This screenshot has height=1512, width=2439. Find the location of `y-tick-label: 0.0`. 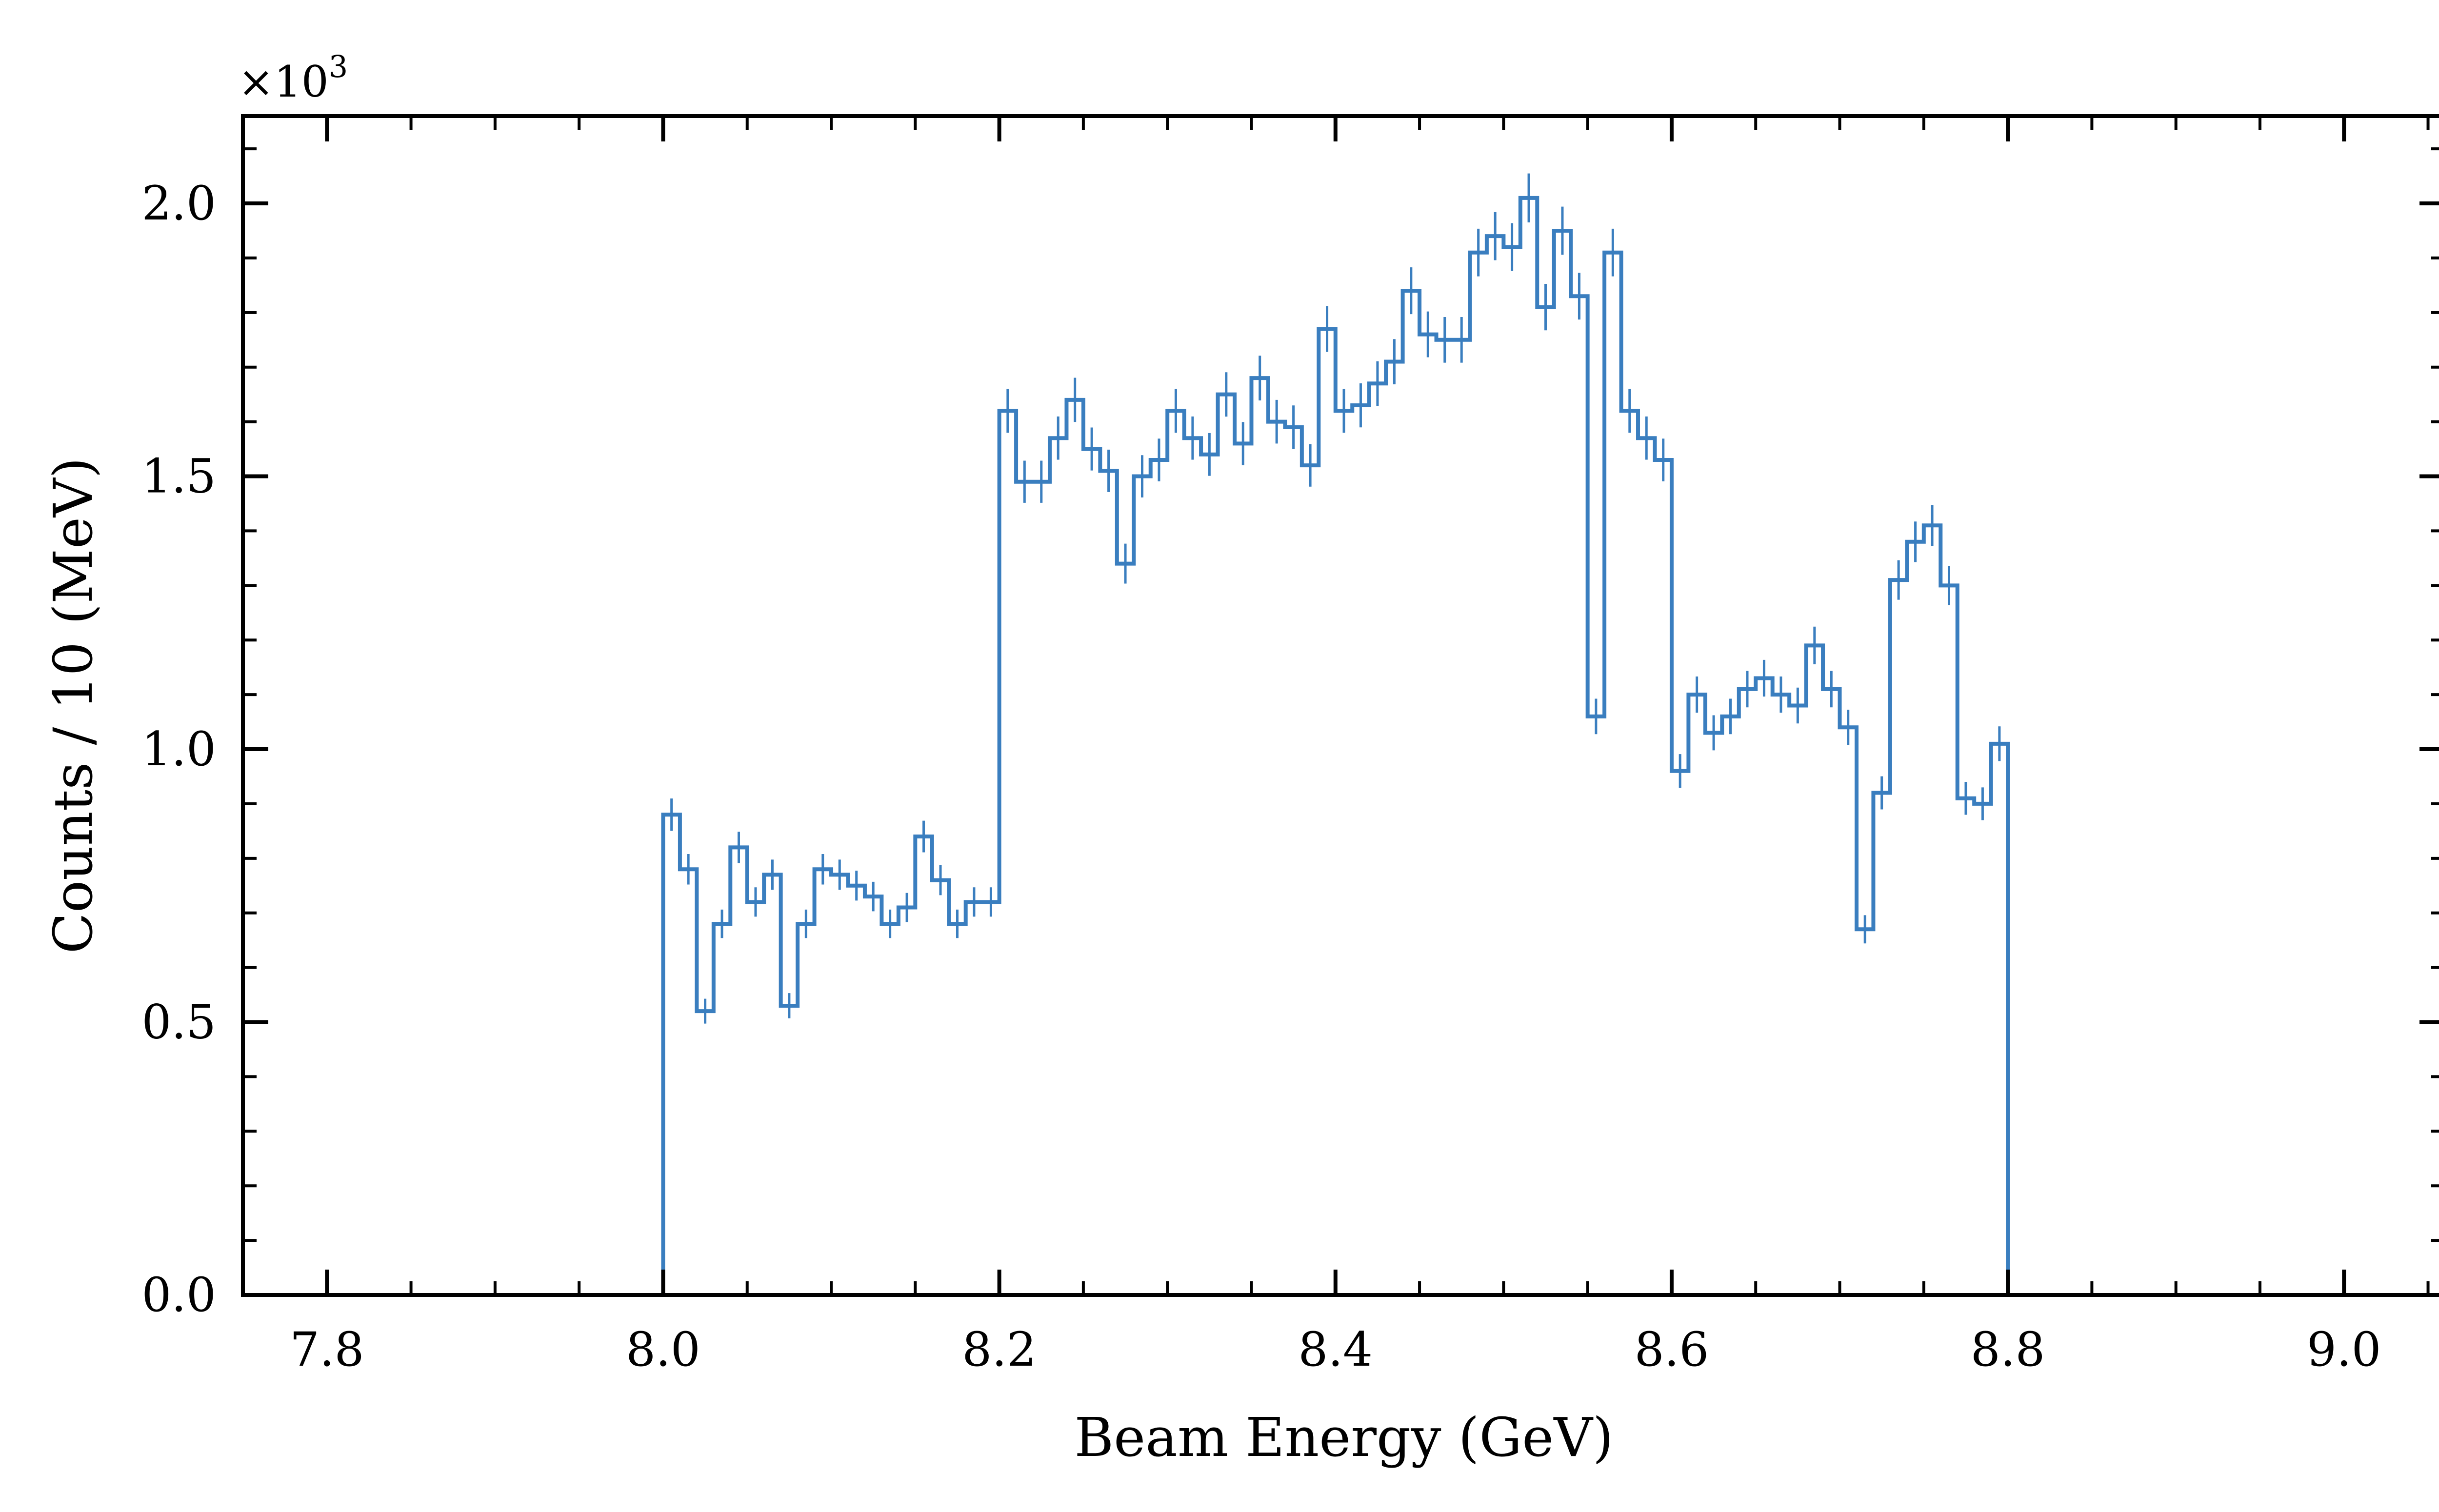

y-tick-label: 0.0 is located at coordinates (179, 1295).